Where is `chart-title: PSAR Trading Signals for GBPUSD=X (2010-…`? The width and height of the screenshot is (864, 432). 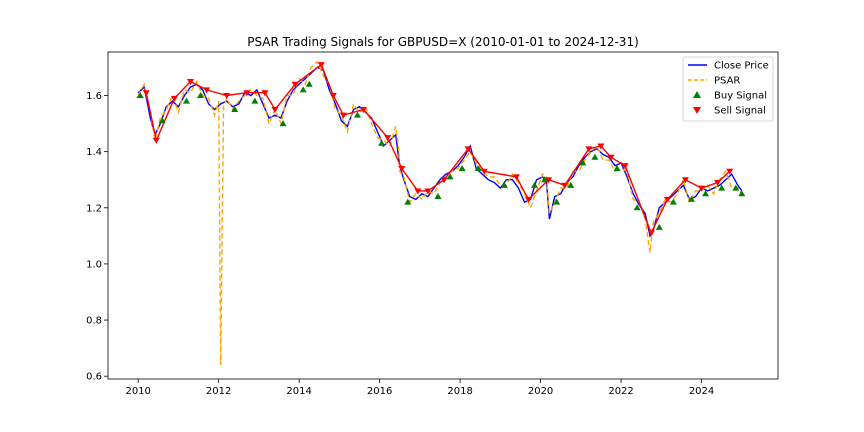 chart-title: PSAR Trading Signals for GBPUSD=X (2010-… is located at coordinates (443, 42).